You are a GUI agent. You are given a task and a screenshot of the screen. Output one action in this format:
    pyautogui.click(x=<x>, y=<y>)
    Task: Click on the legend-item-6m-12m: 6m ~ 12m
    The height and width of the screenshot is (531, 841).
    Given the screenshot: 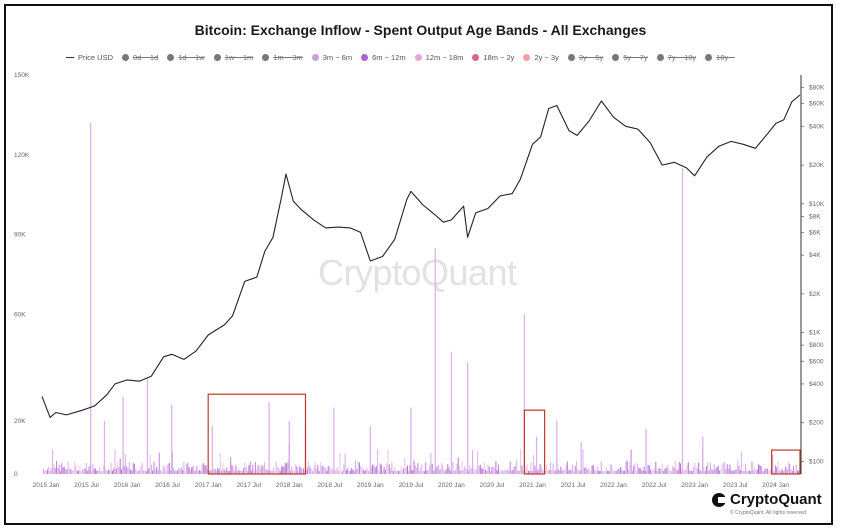 What is the action you would take?
    pyautogui.click(x=383, y=57)
    